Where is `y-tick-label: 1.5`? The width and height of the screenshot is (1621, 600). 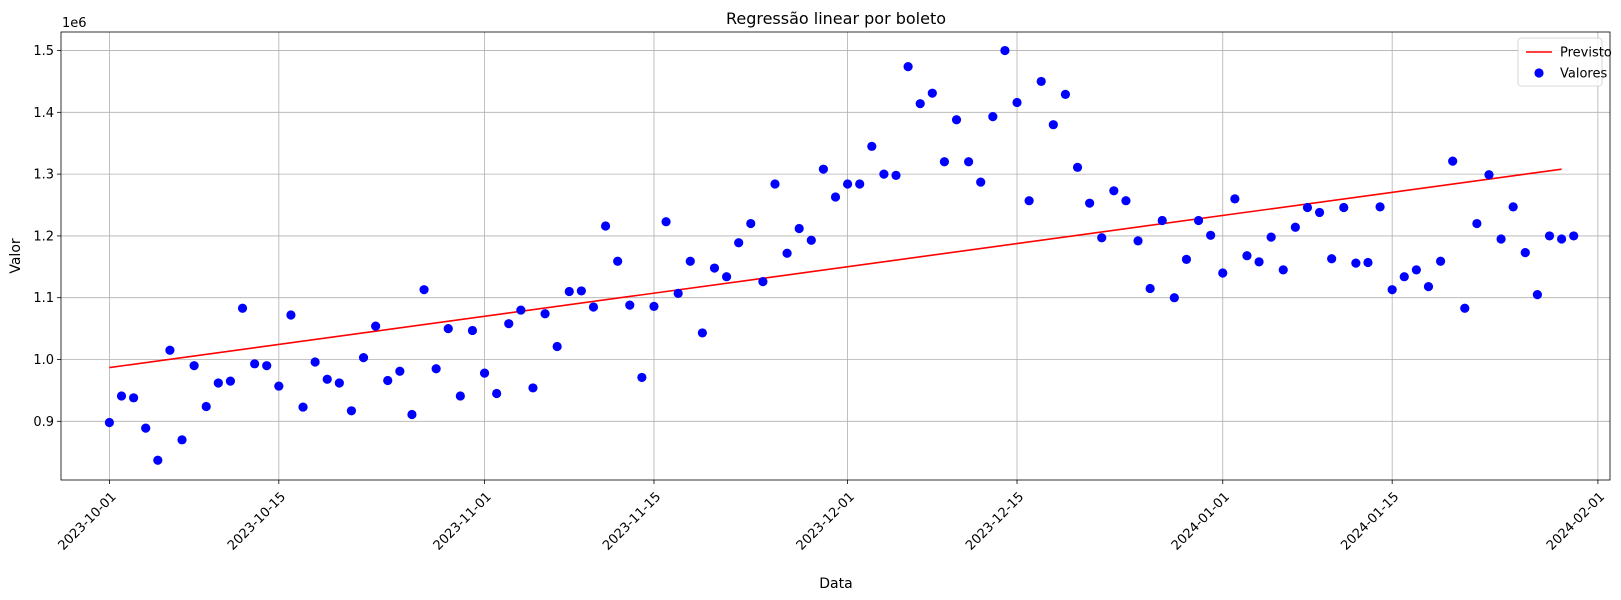
y-tick-label: 1.5 is located at coordinates (43, 51).